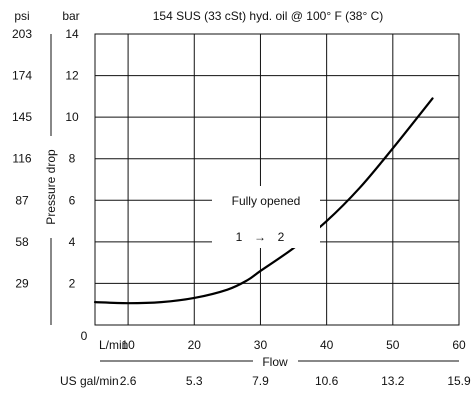  What do you see at coordinates (22, 117) in the screenshot?
I see `psi-tick-label-4: 145` at bounding box center [22, 117].